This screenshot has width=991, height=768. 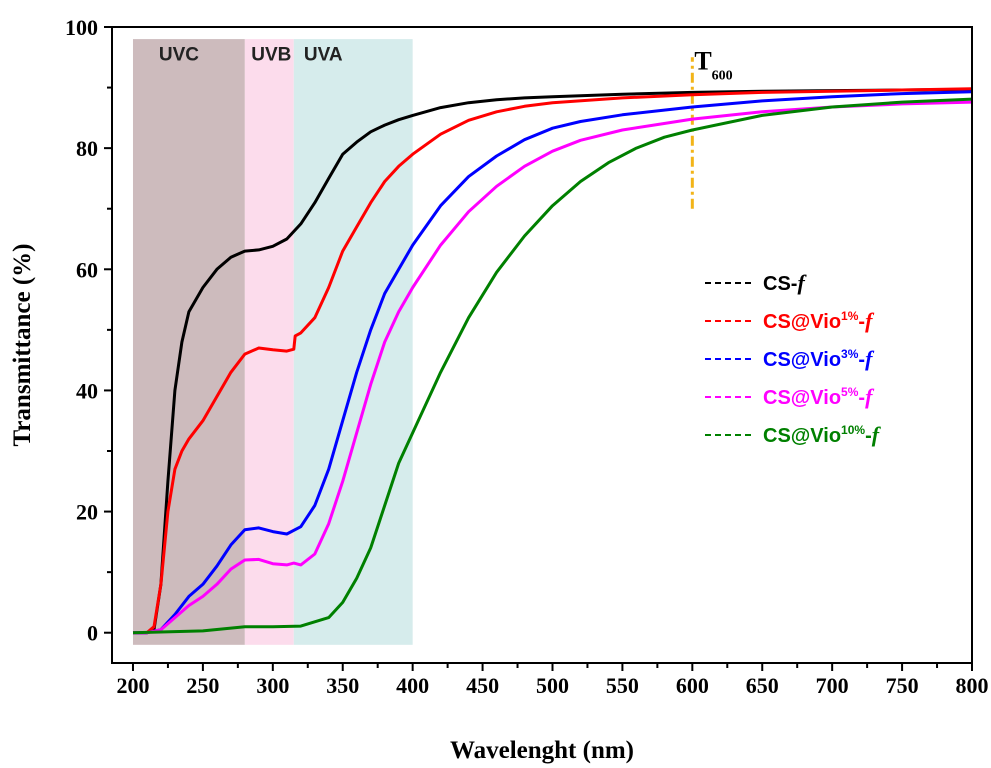 What do you see at coordinates (81, 27) in the screenshot?
I see `y-tick-label: 100` at bounding box center [81, 27].